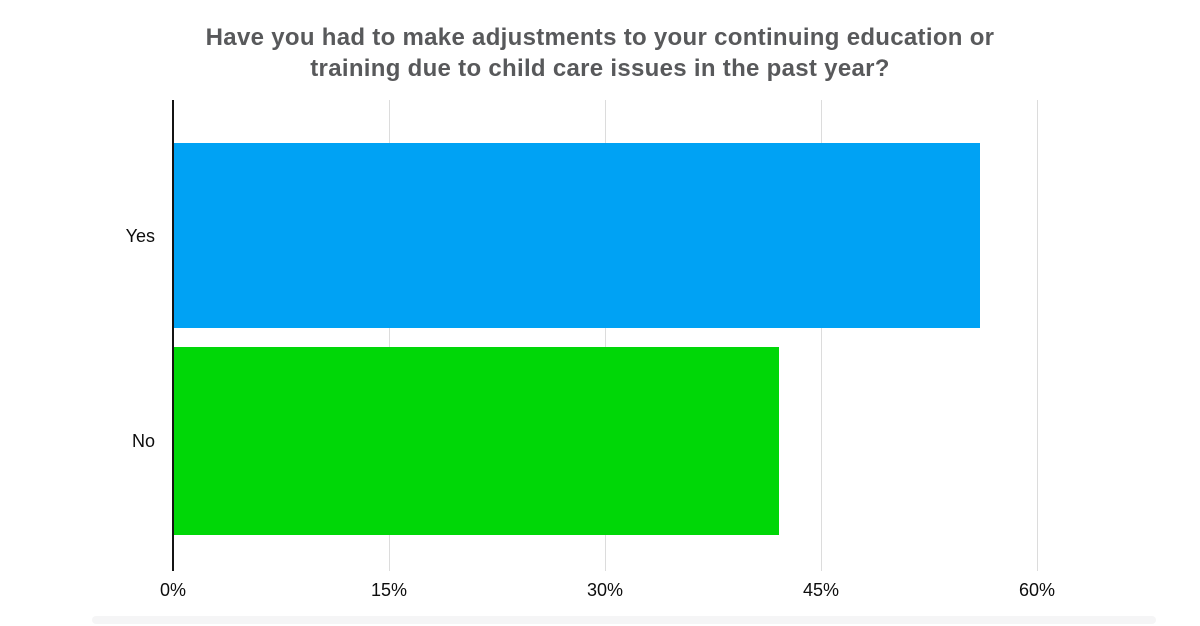 Image resolution: width=1200 pixels, height=626 pixels. I want to click on x-tick-label-15: 15%, so click(389, 590).